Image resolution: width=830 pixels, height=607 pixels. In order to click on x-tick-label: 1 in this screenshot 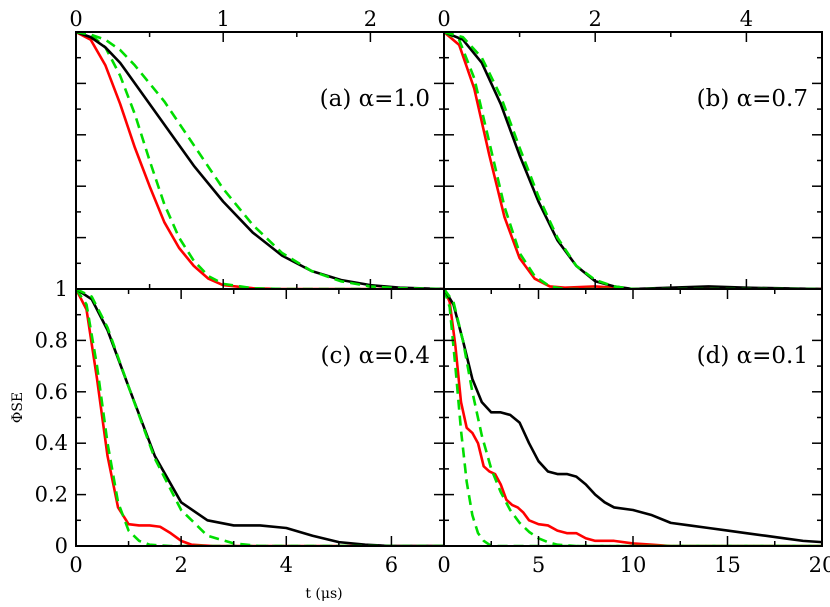, I will do `click(223, 19)`.